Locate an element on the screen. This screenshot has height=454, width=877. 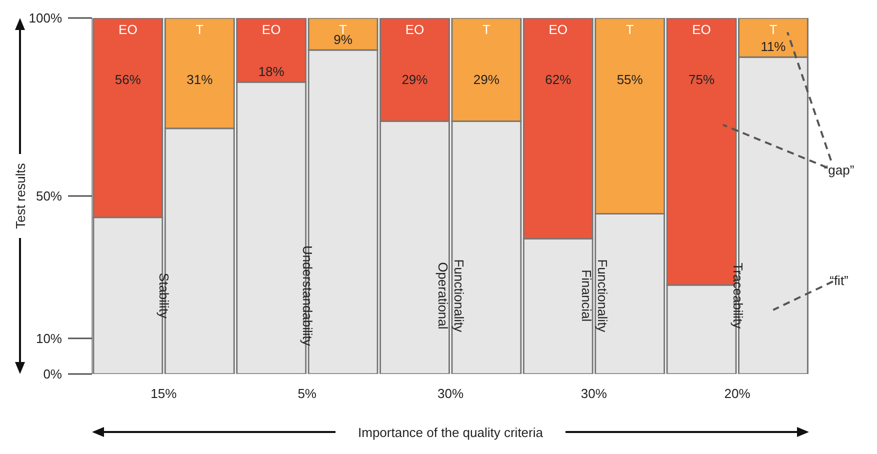
y-tick-label: 0% is located at coordinates (52, 374).